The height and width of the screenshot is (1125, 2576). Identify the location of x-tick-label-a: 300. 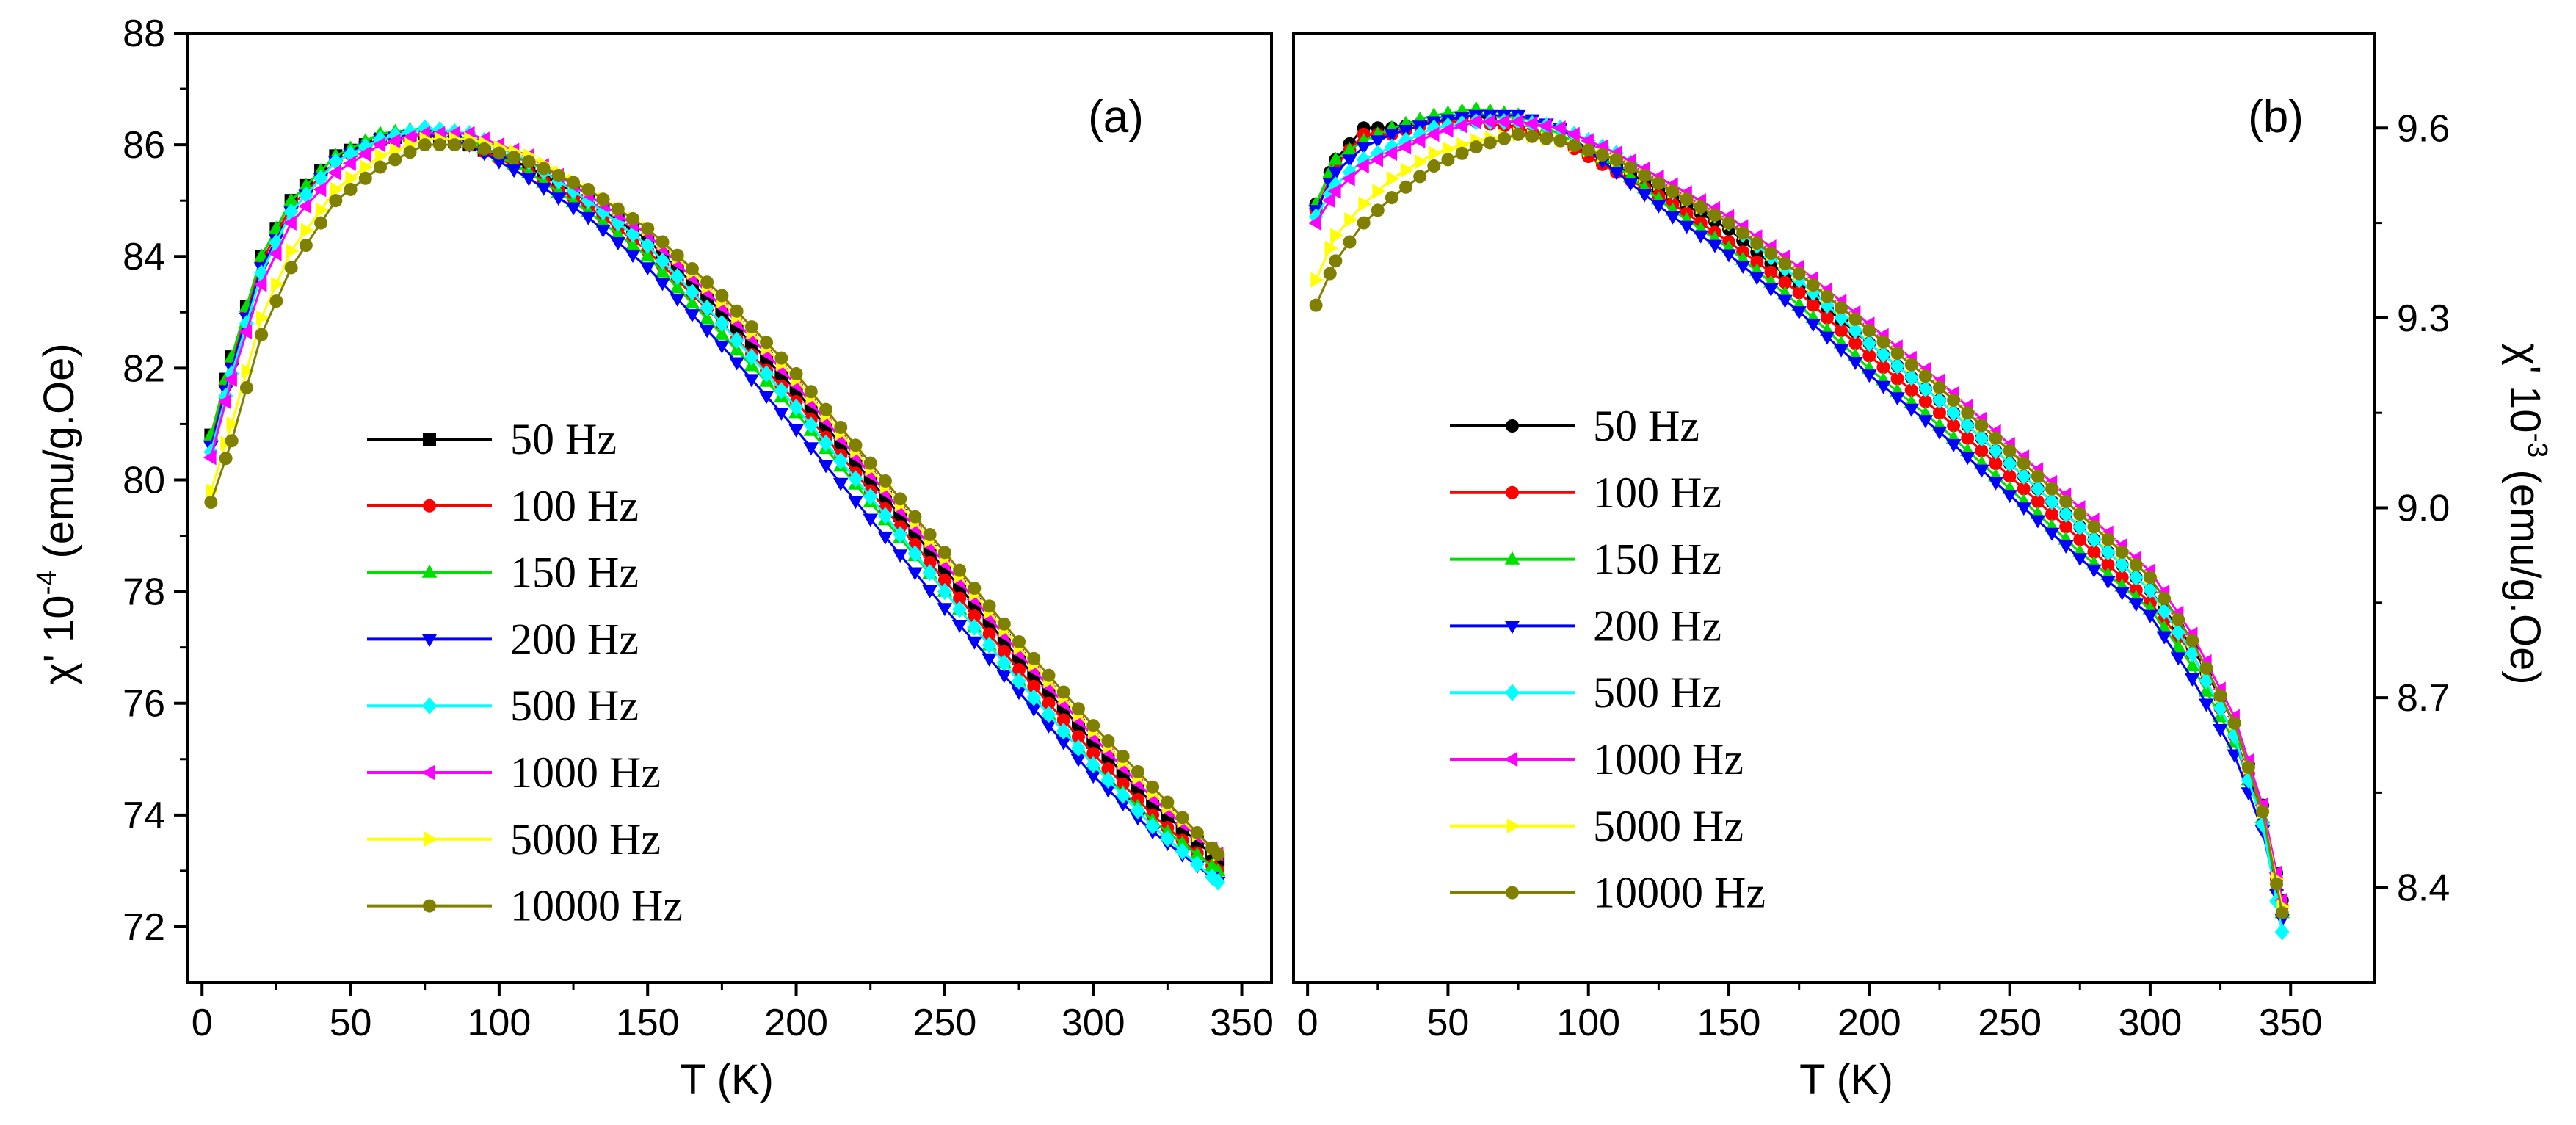
(1093, 1023).